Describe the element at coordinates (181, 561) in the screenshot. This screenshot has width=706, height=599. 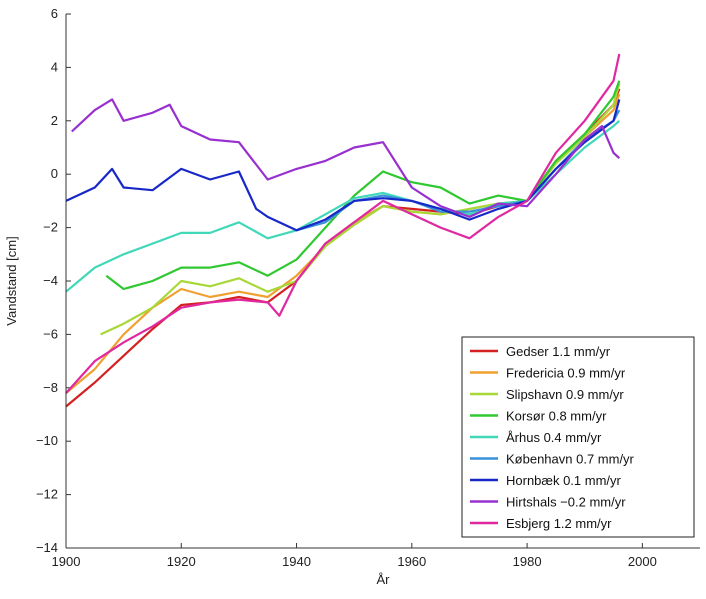
I see `x-tick-label: 1920` at that location.